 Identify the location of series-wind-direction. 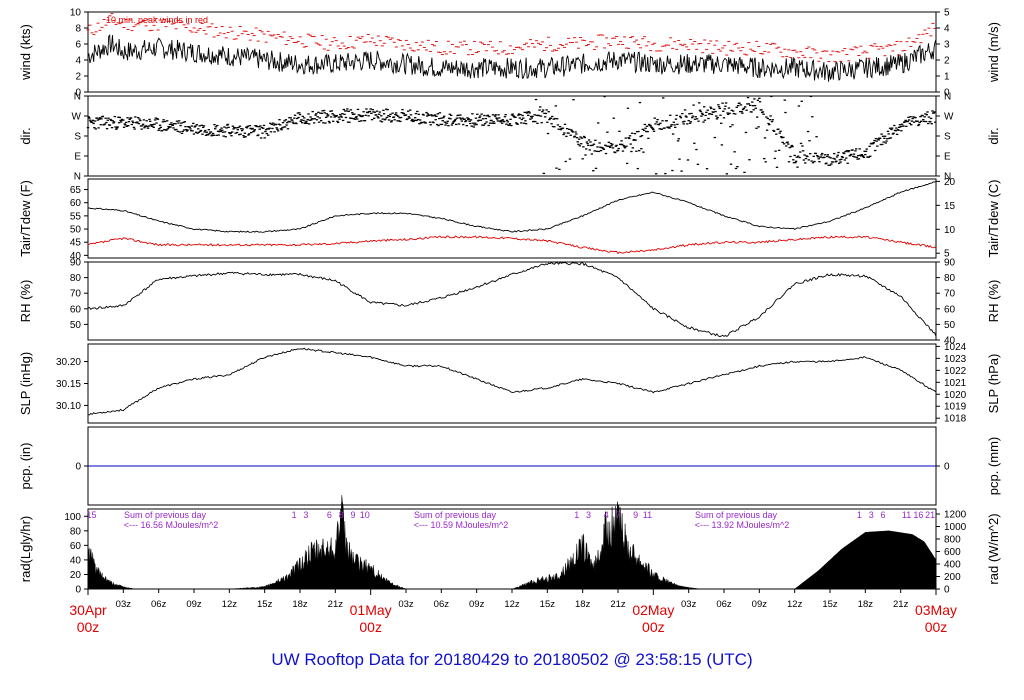
(511, 135).